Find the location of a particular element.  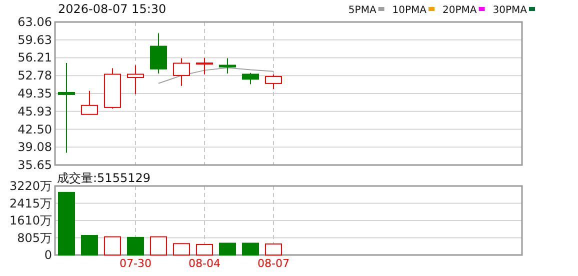

legend-label: 5PMA is located at coordinates (362, 10).